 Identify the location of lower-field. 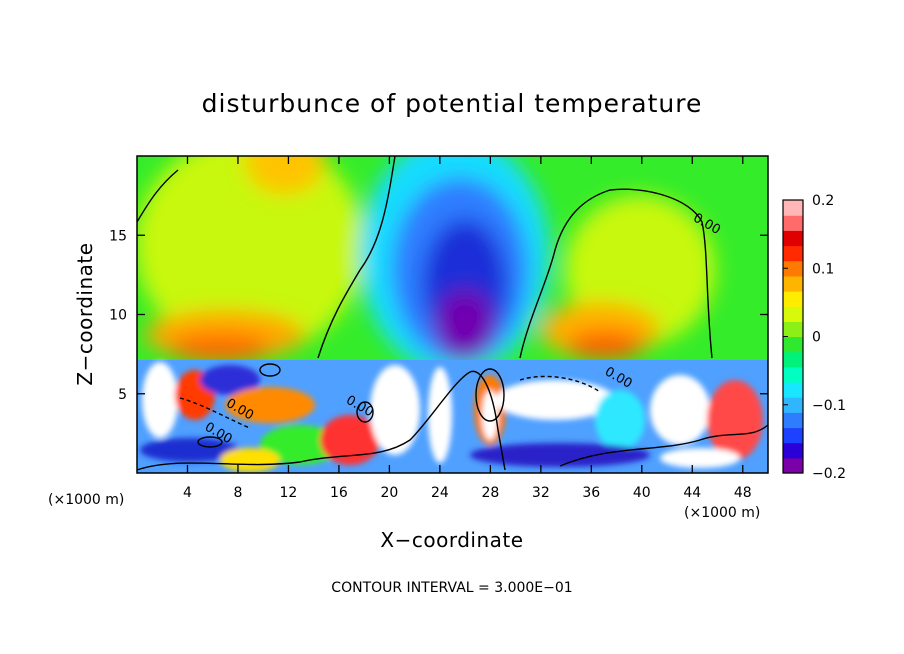
(451, 417).